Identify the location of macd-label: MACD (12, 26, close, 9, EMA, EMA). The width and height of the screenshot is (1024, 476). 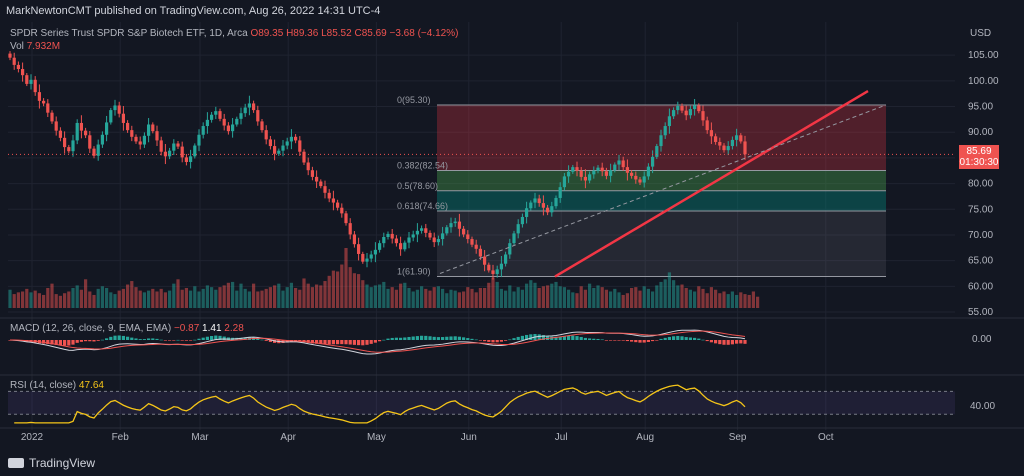
(91, 328).